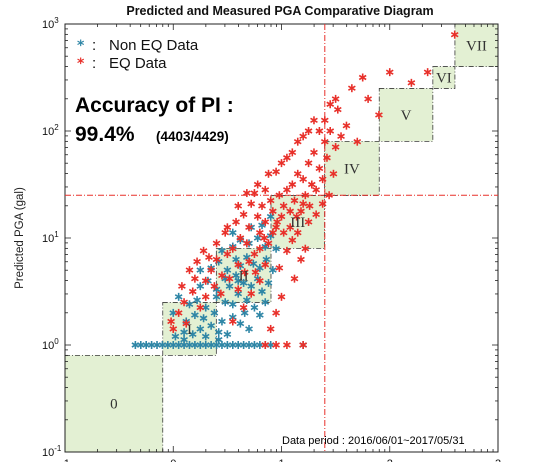 The width and height of the screenshot is (534, 462). I want to click on zone-label-3: III, so click(297, 223).